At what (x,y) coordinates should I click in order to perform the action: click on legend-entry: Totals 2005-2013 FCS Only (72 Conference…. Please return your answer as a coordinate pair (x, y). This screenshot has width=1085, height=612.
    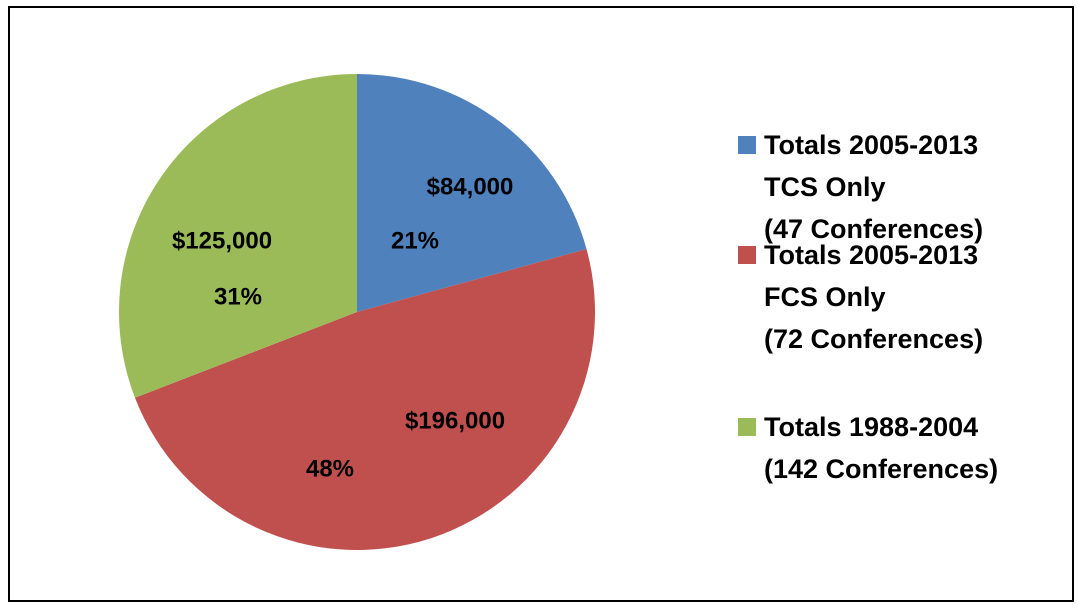
    Looking at the image, I should click on (860, 297).